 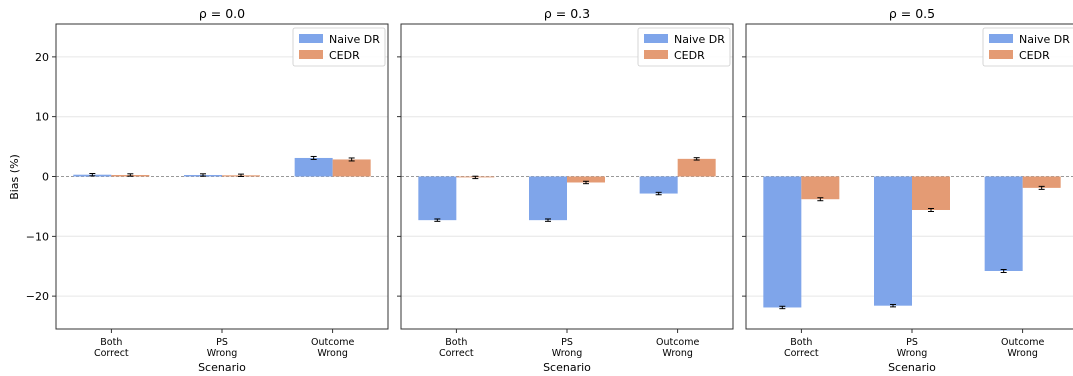 What do you see at coordinates (37, 296) in the screenshot?
I see `y-tick-label: −20` at bounding box center [37, 296].